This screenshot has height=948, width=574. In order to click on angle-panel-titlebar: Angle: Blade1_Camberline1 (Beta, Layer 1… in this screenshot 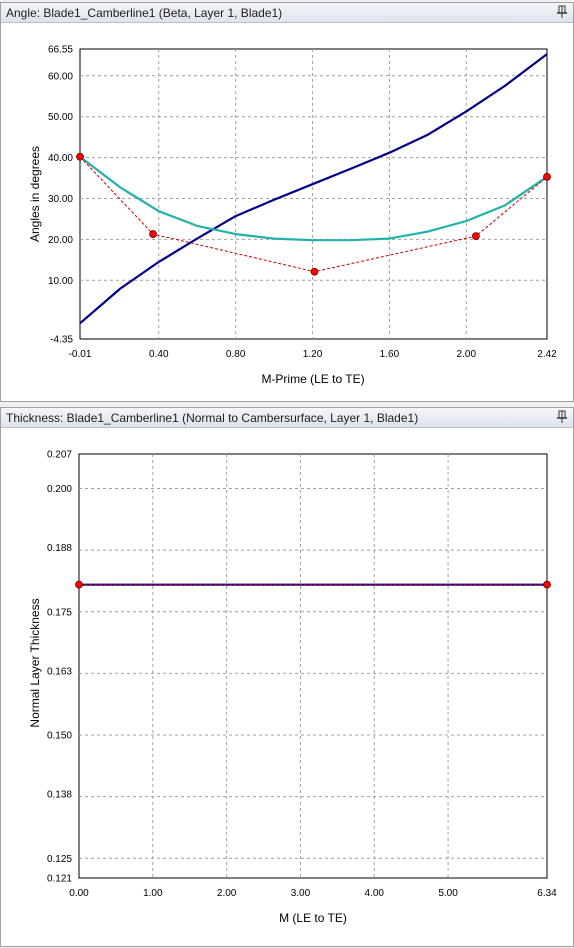, I will do `click(287, 13)`.